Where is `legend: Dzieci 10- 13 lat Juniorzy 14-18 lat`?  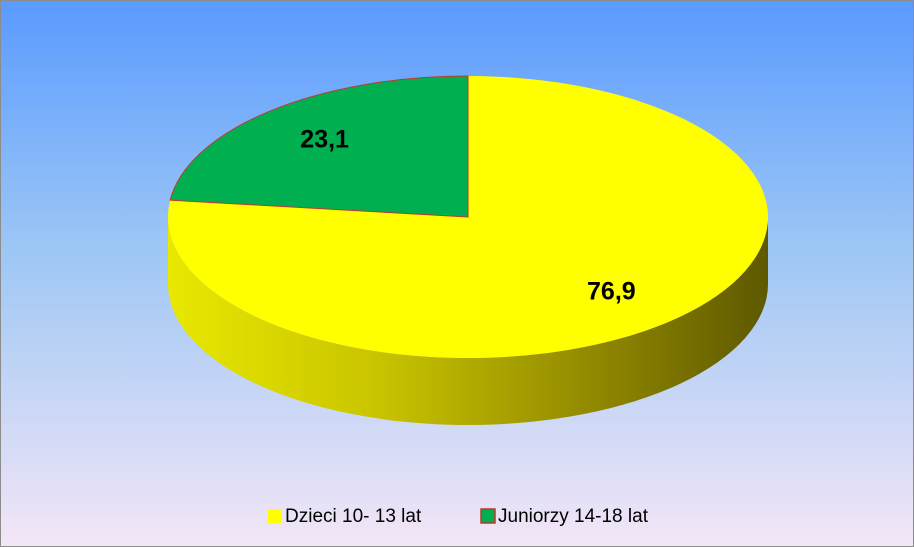
legend: Dzieci 10- 13 lat Juniorzy 14-18 lat is located at coordinates (458, 516).